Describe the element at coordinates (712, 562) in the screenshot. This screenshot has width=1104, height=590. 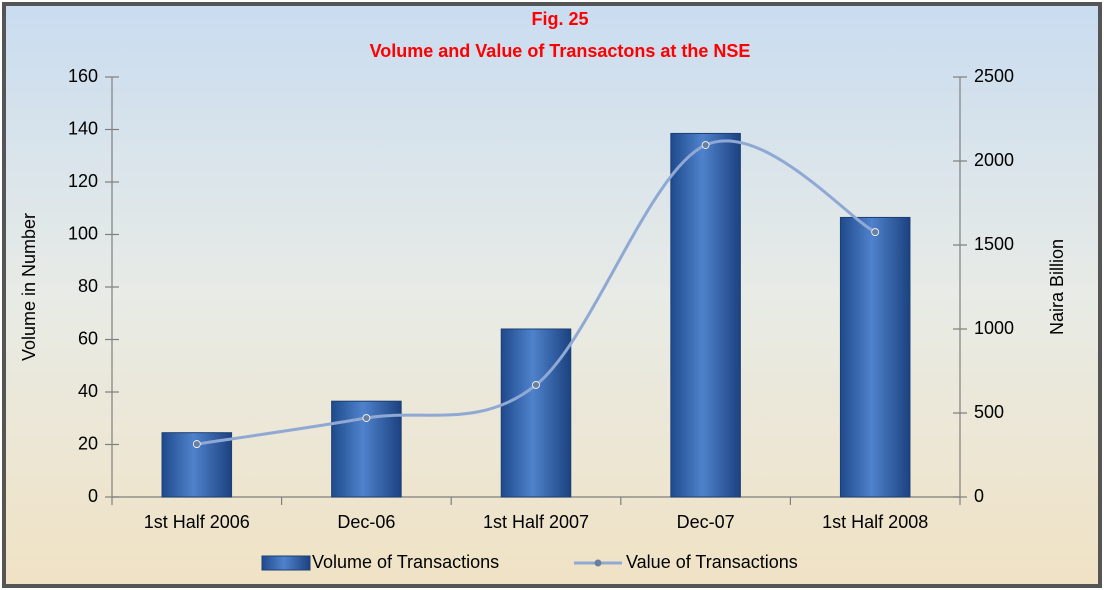
I see `legend-label: Value of Transactions` at that location.